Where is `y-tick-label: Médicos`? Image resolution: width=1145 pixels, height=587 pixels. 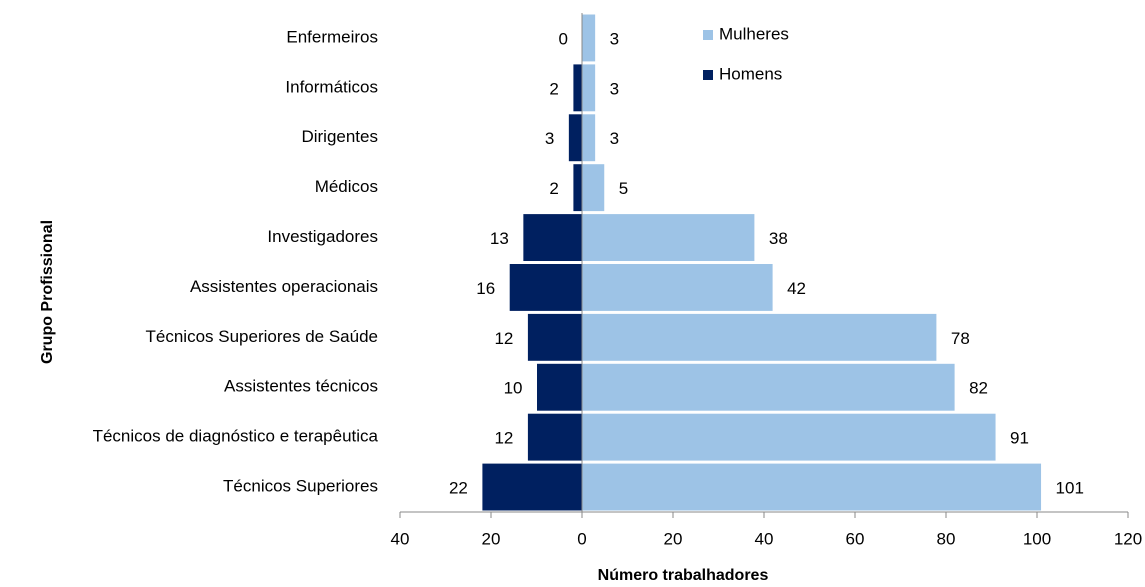
y-tick-label: Médicos is located at coordinates (346, 186).